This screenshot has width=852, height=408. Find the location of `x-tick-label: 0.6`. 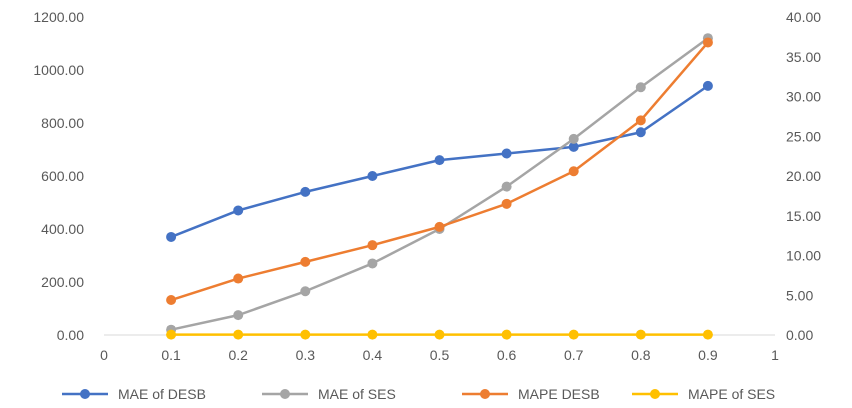

x-tick-label: 0.6 is located at coordinates (507, 355).